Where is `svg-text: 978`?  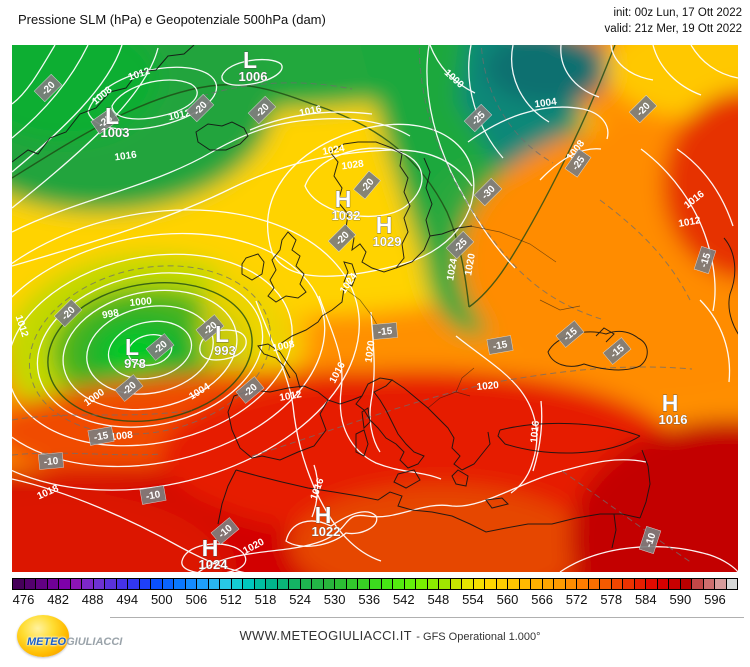
svg-text: 978 is located at coordinates (135, 363).